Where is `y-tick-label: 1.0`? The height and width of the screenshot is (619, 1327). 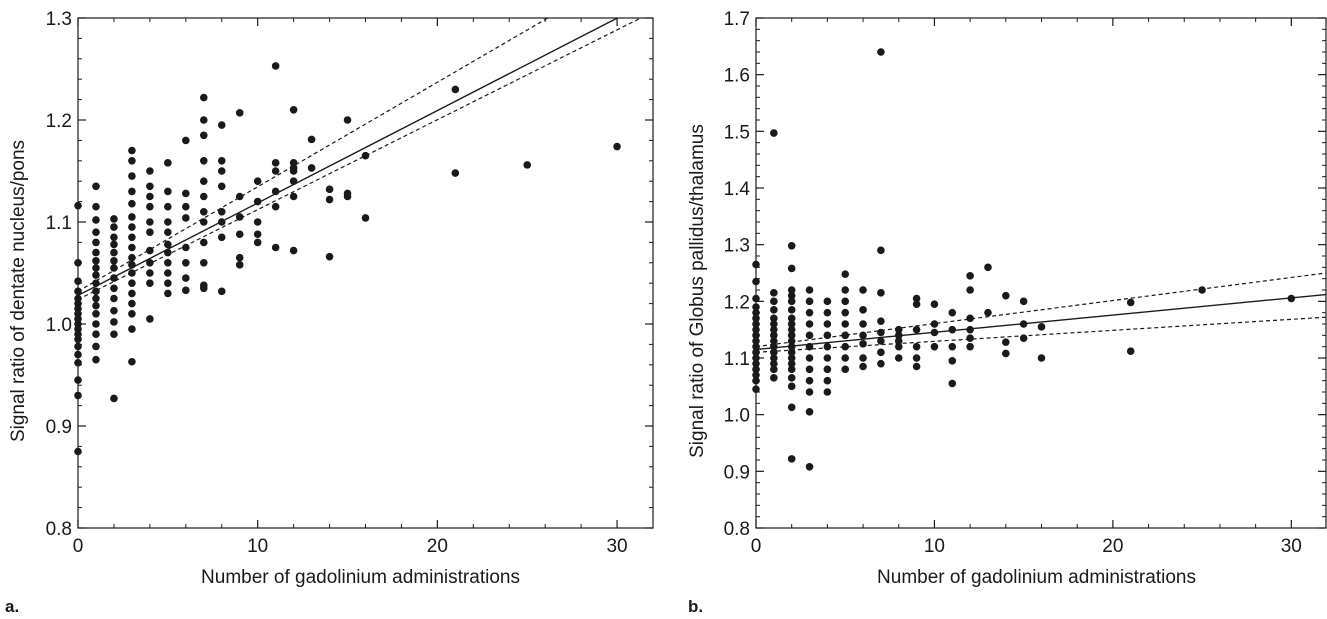
y-tick-label: 1.0 is located at coordinates (737, 416).